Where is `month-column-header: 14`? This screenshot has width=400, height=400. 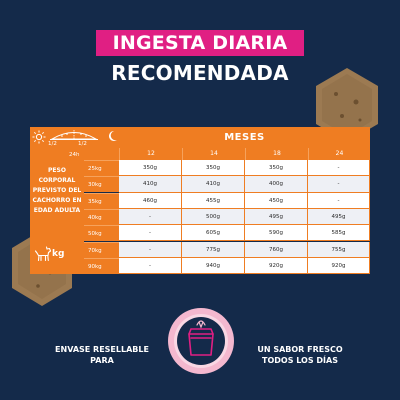
month-column-header: 14 is located at coordinates (213, 154).